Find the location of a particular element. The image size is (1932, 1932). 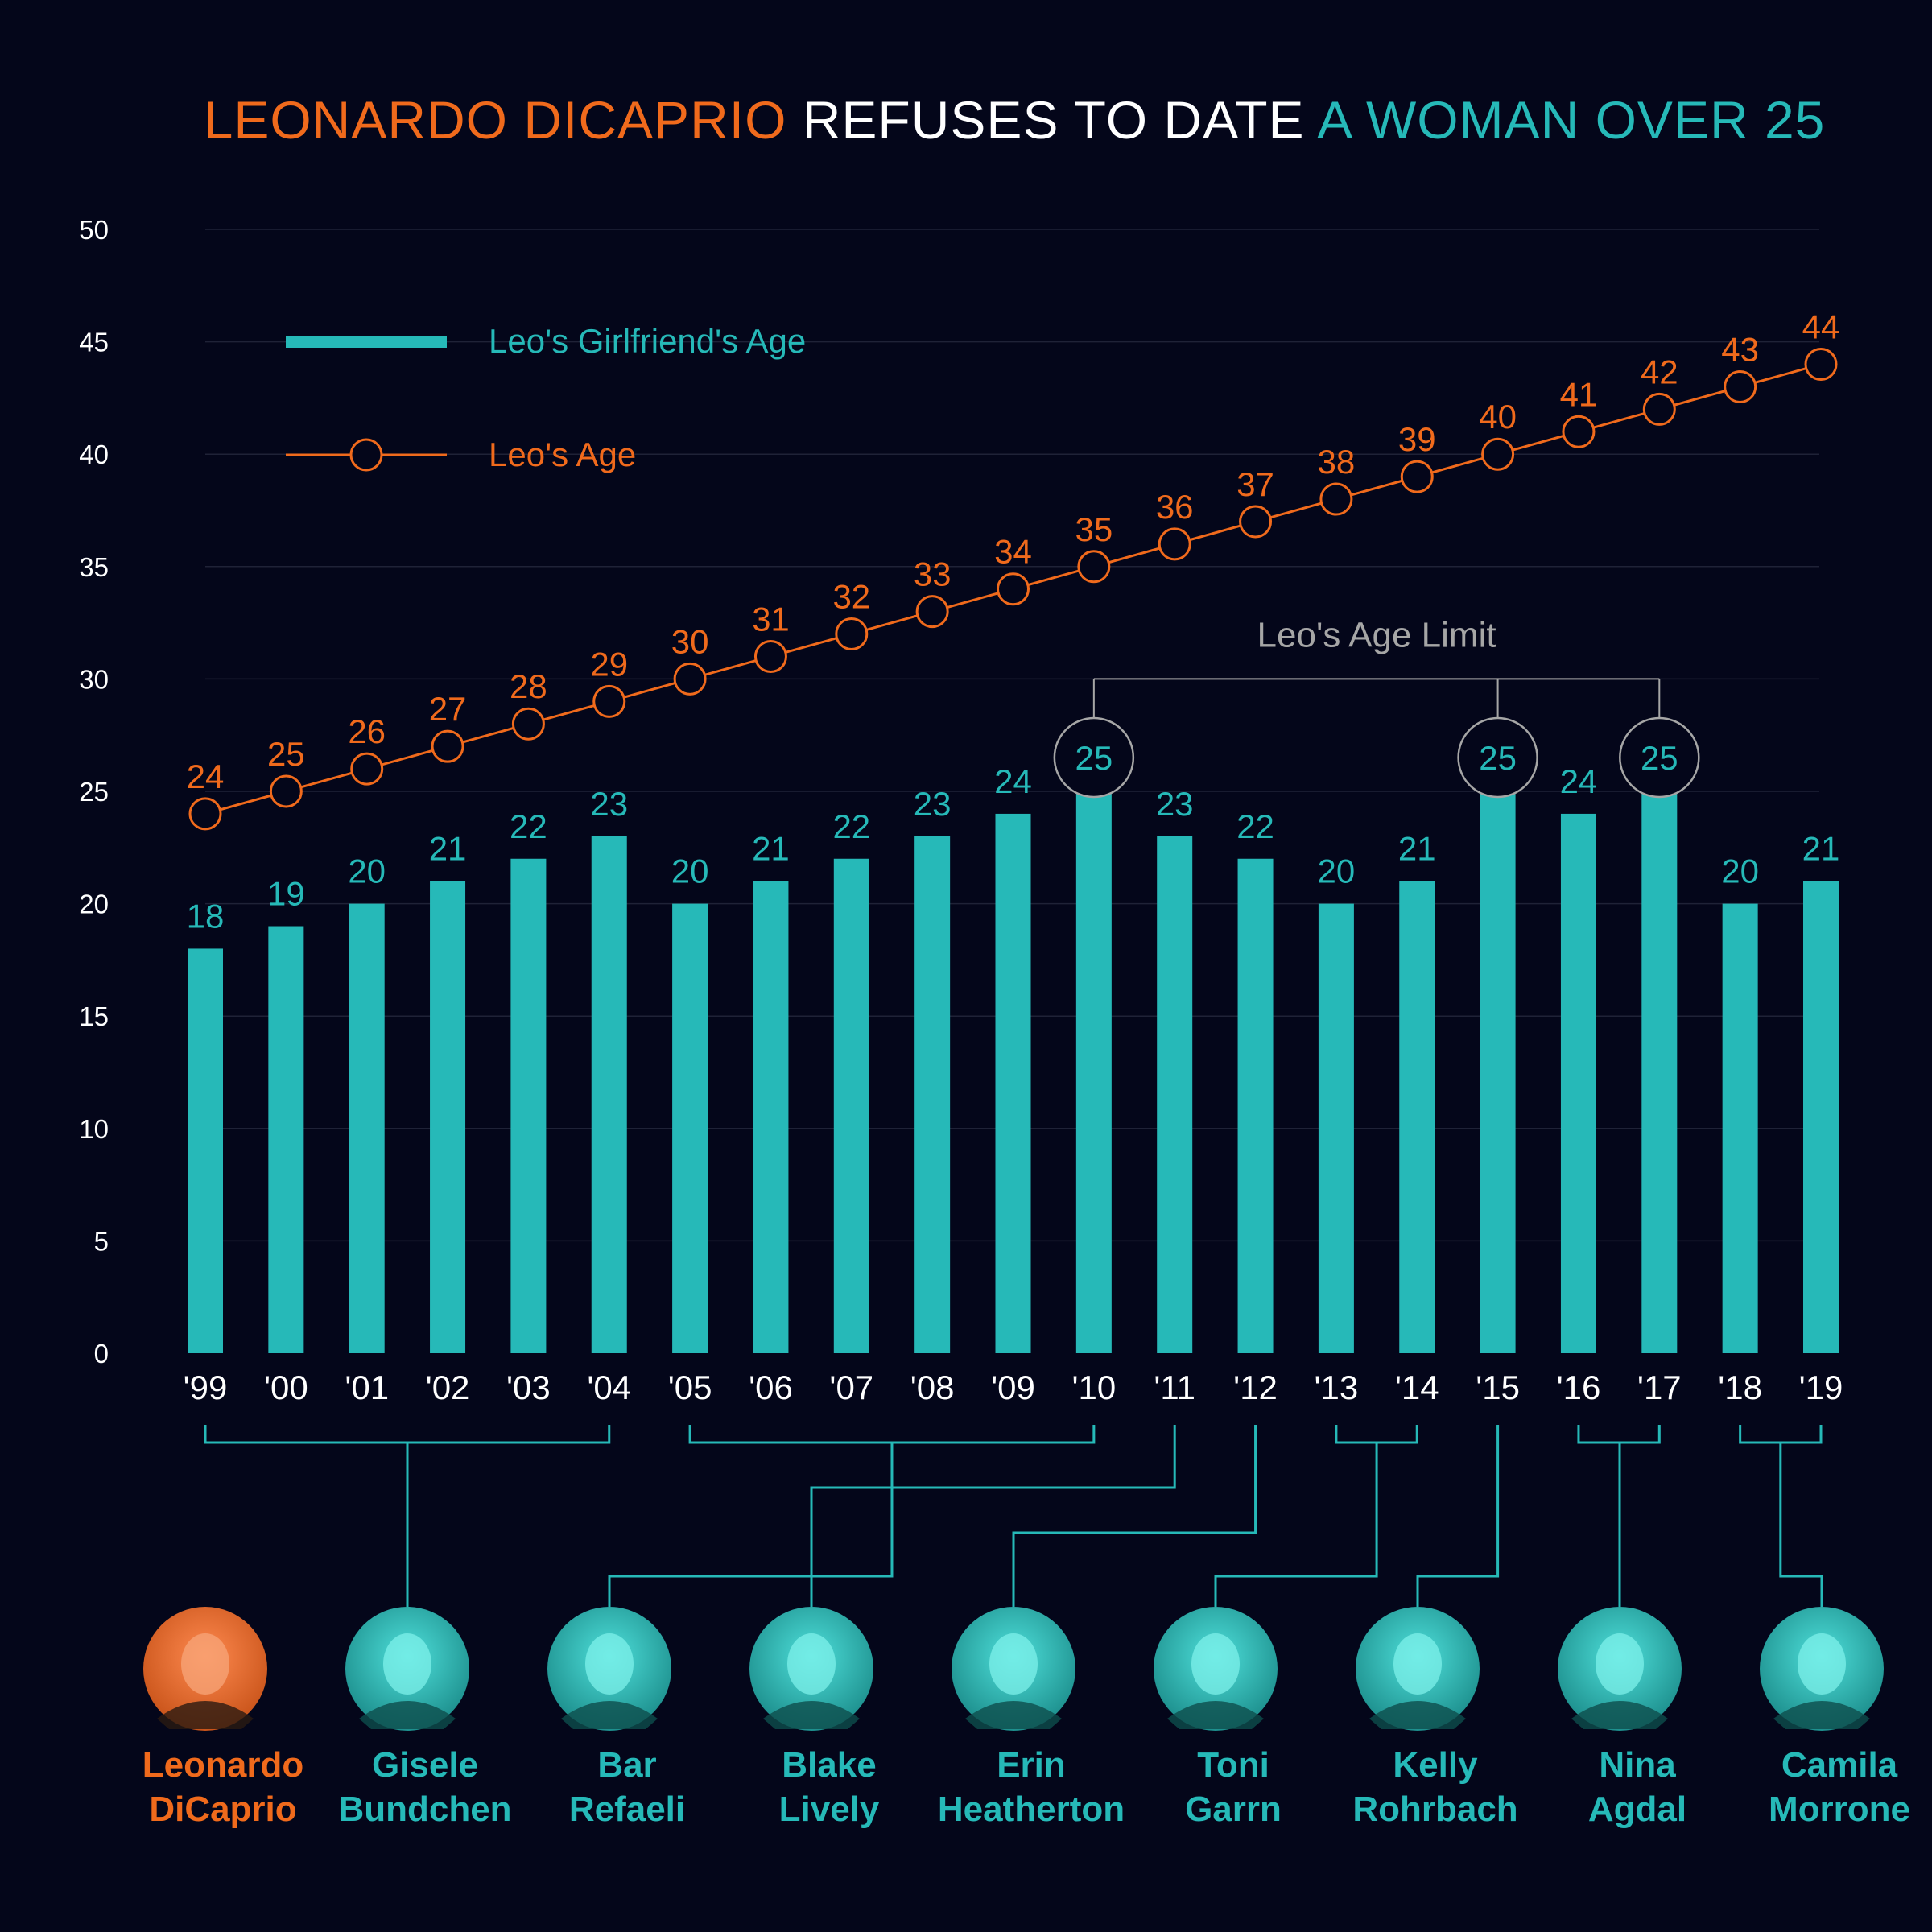

legend: Leo's Girlfriend's Age Leo's Age is located at coordinates (546, 397).